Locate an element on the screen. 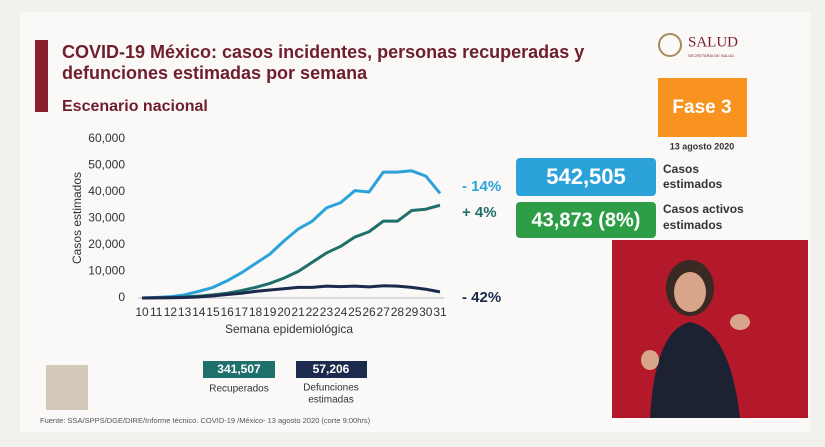  x-tick-label: 24 is located at coordinates (341, 312).